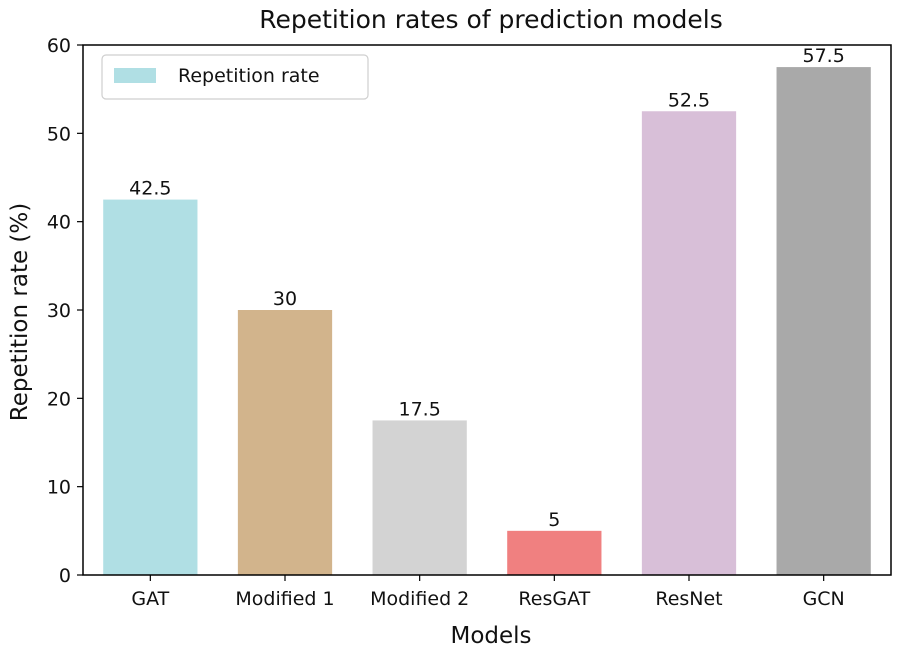 The height and width of the screenshot is (655, 900). Describe the element at coordinates (249, 76) in the screenshot. I see `legend-label: Repetition rate` at that location.